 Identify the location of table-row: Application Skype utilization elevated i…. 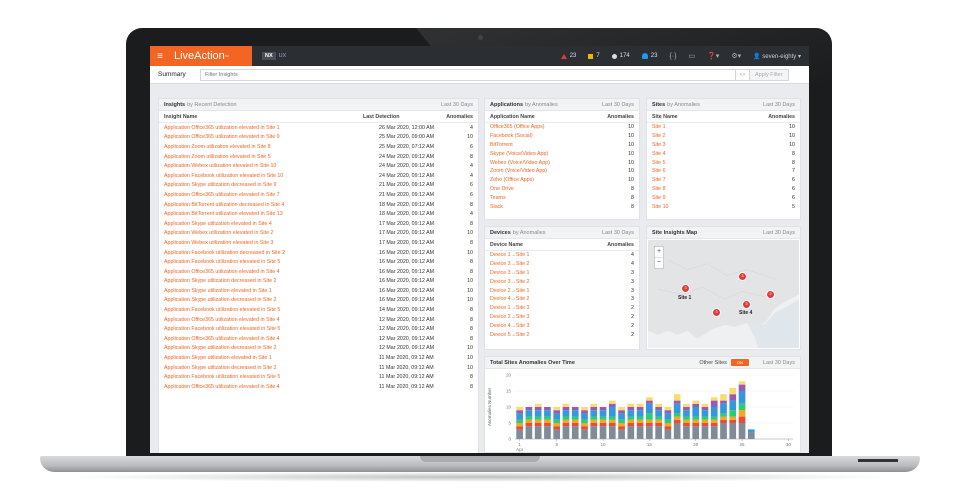
(318, 358).